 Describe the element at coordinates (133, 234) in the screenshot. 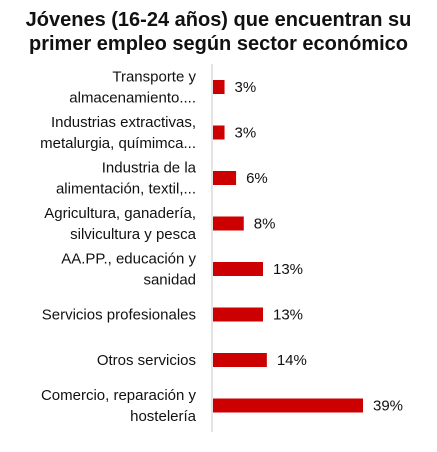

I see `category-label-line: silvicultura y pesca` at that location.